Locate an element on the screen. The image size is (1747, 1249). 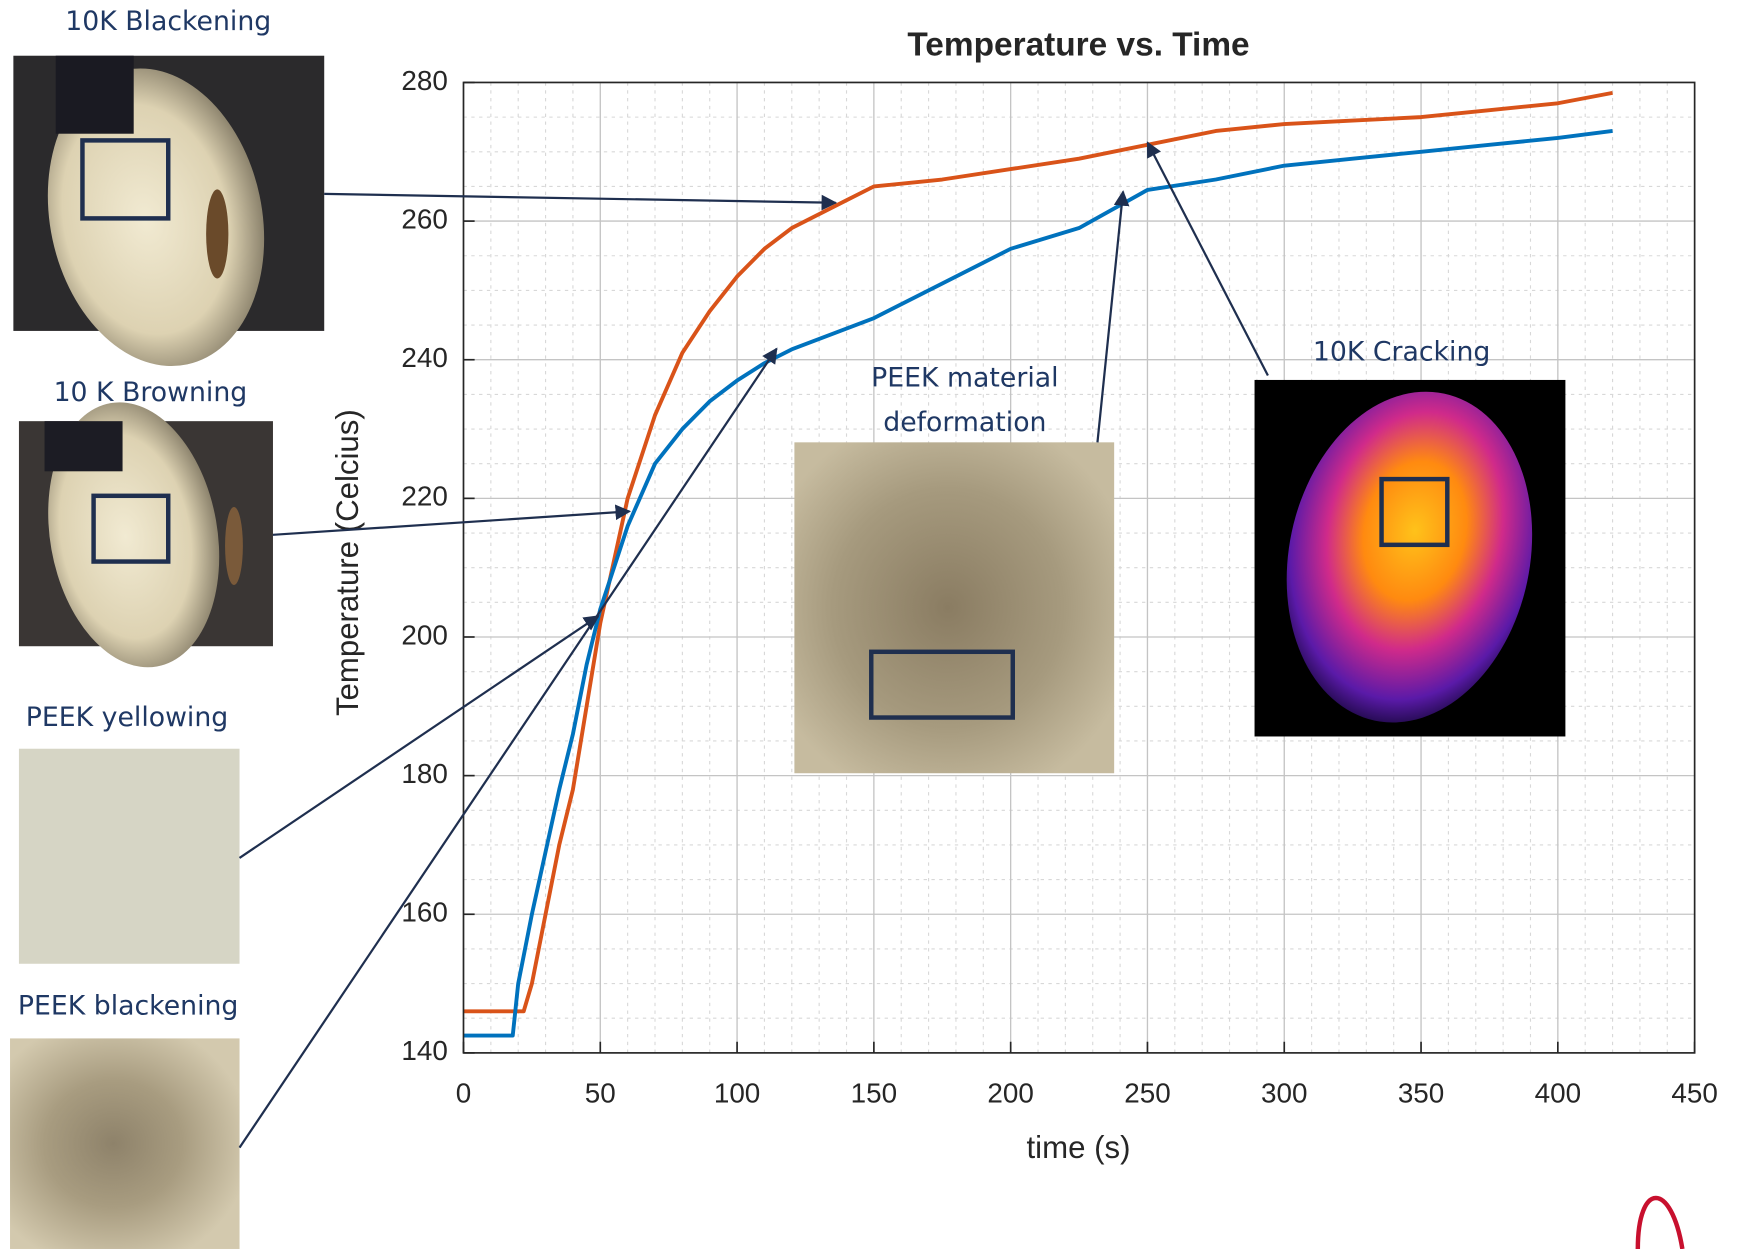
x-tick-label: 200 is located at coordinates (1010, 1093).